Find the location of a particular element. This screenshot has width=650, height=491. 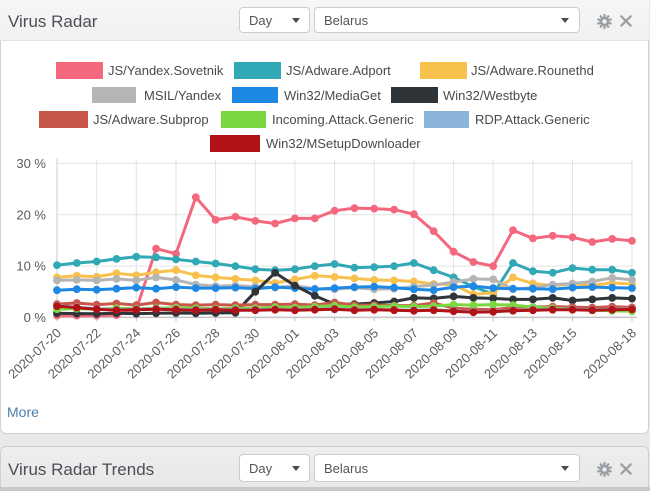

svg-text: 10 % is located at coordinates (31, 266).